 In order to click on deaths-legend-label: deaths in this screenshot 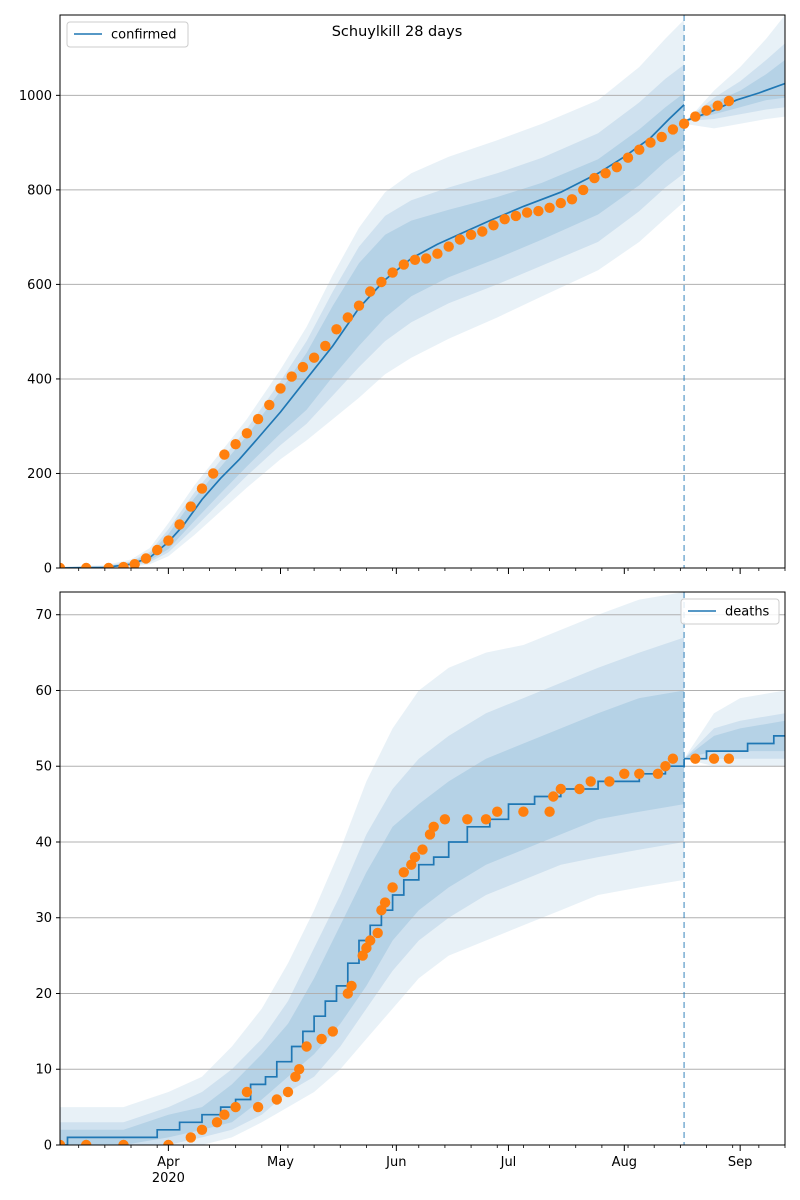, I will do `click(747, 612)`.